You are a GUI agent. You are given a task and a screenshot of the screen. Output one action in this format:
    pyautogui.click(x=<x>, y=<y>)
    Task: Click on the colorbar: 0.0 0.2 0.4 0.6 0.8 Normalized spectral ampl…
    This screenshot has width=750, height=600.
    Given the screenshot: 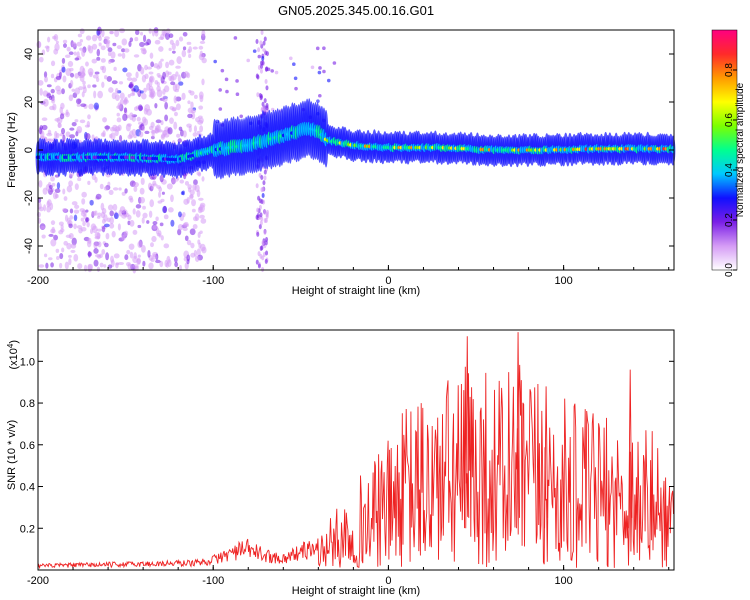 What is the action you would take?
    pyautogui.click(x=728, y=153)
    